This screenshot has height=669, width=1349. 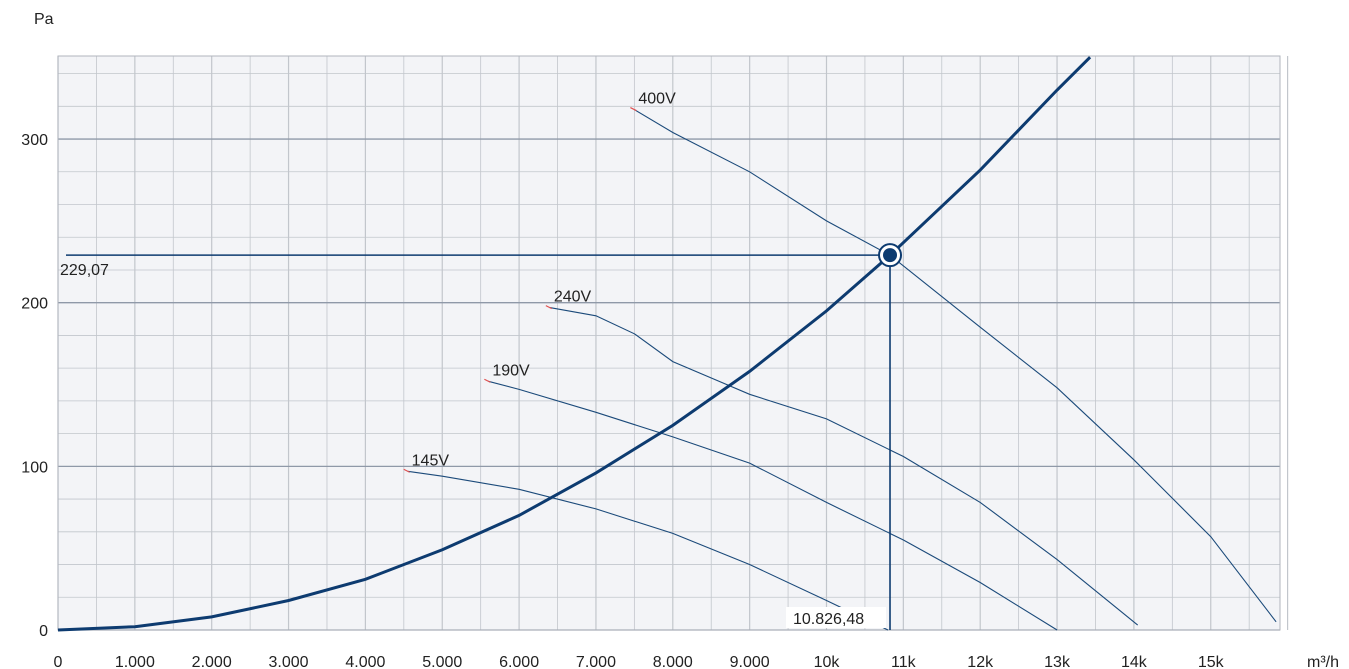 I want to click on y-tick-label: 100, so click(x=34, y=467).